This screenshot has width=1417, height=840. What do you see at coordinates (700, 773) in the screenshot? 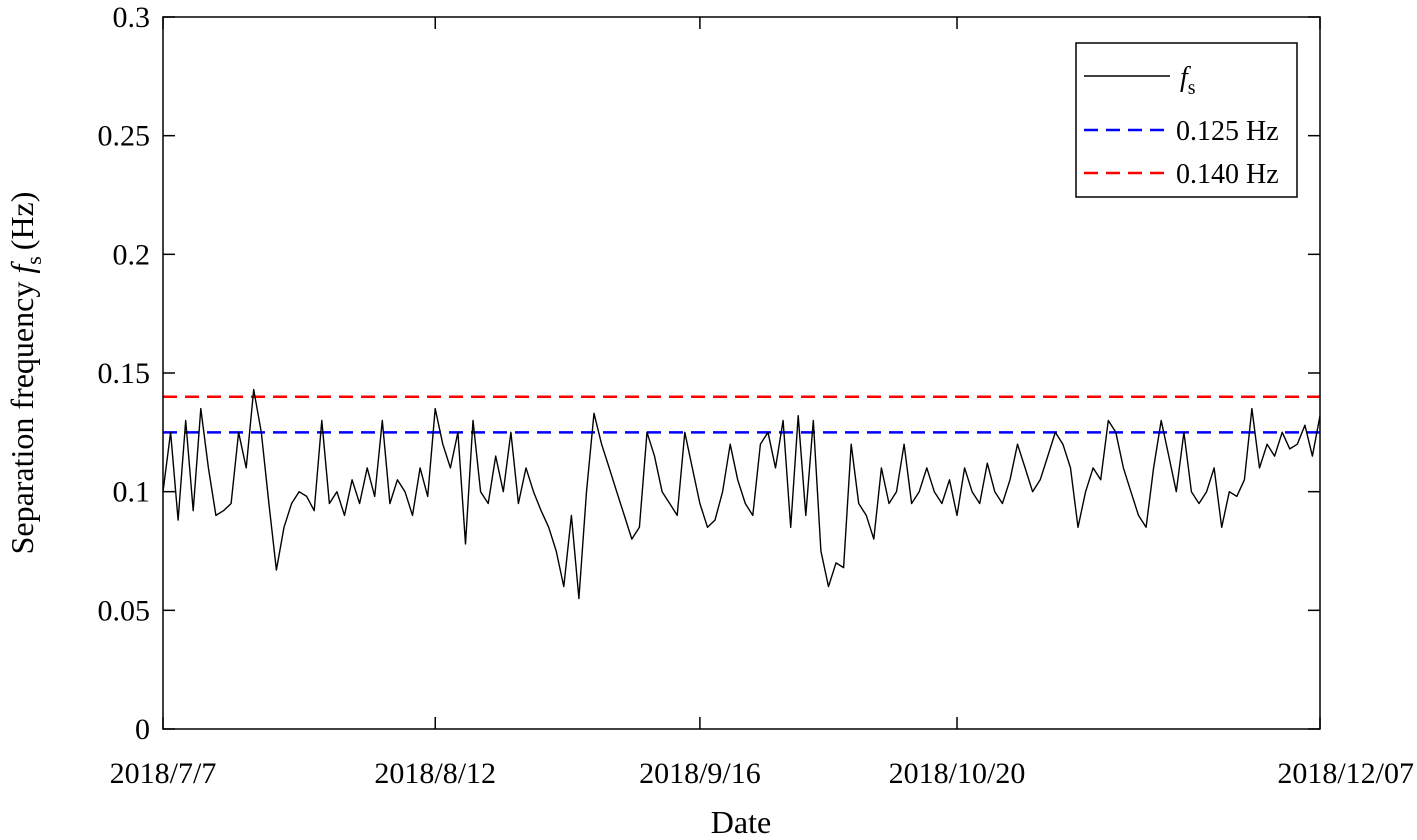
I see `x-tick-label-2: 2018/9/16` at bounding box center [700, 773].